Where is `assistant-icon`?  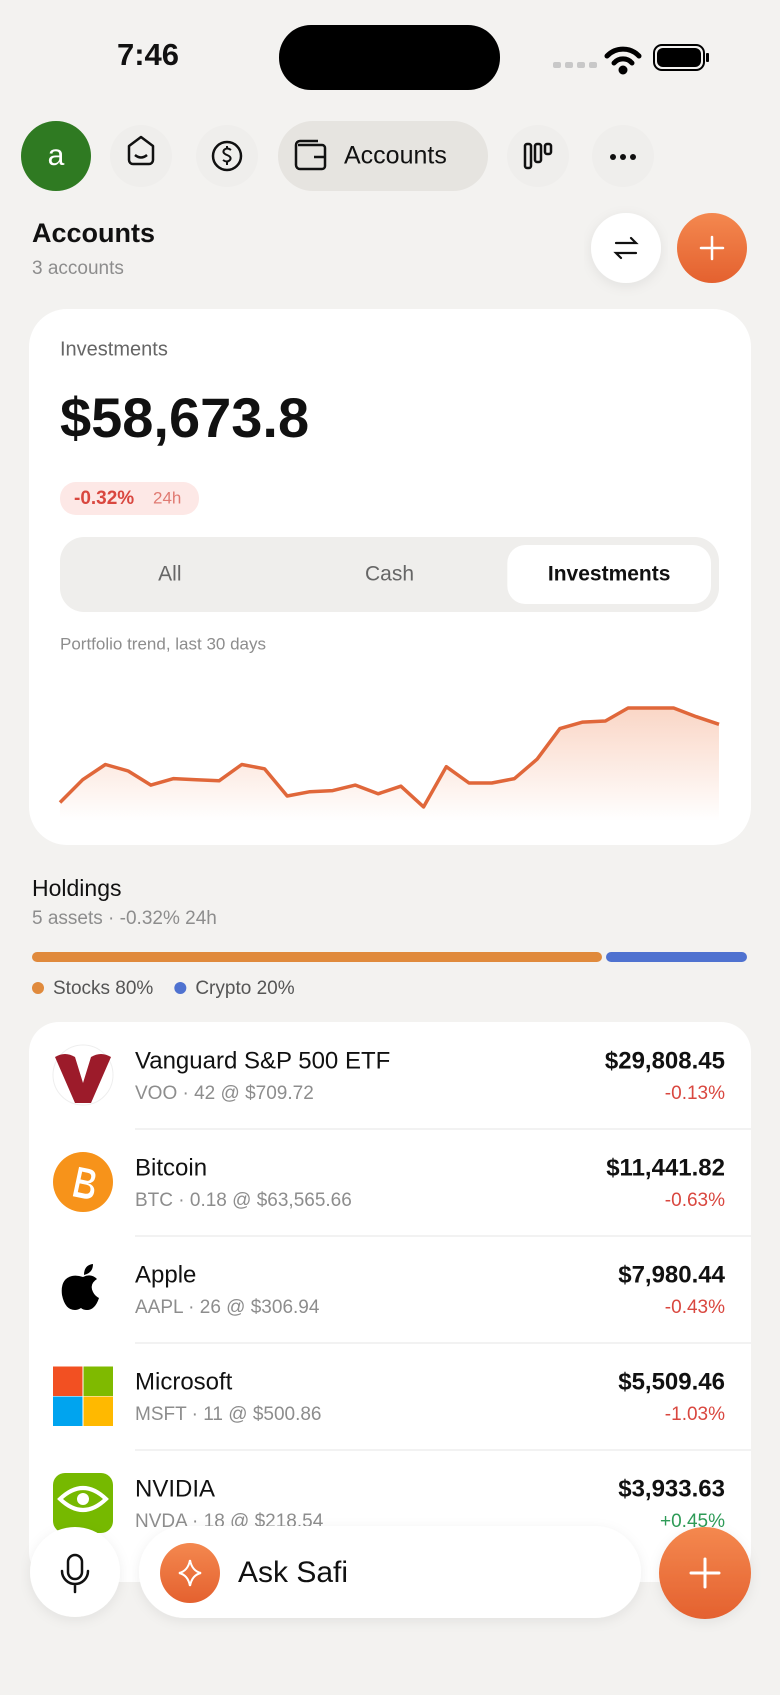
assistant-icon is located at coordinates (190, 1573).